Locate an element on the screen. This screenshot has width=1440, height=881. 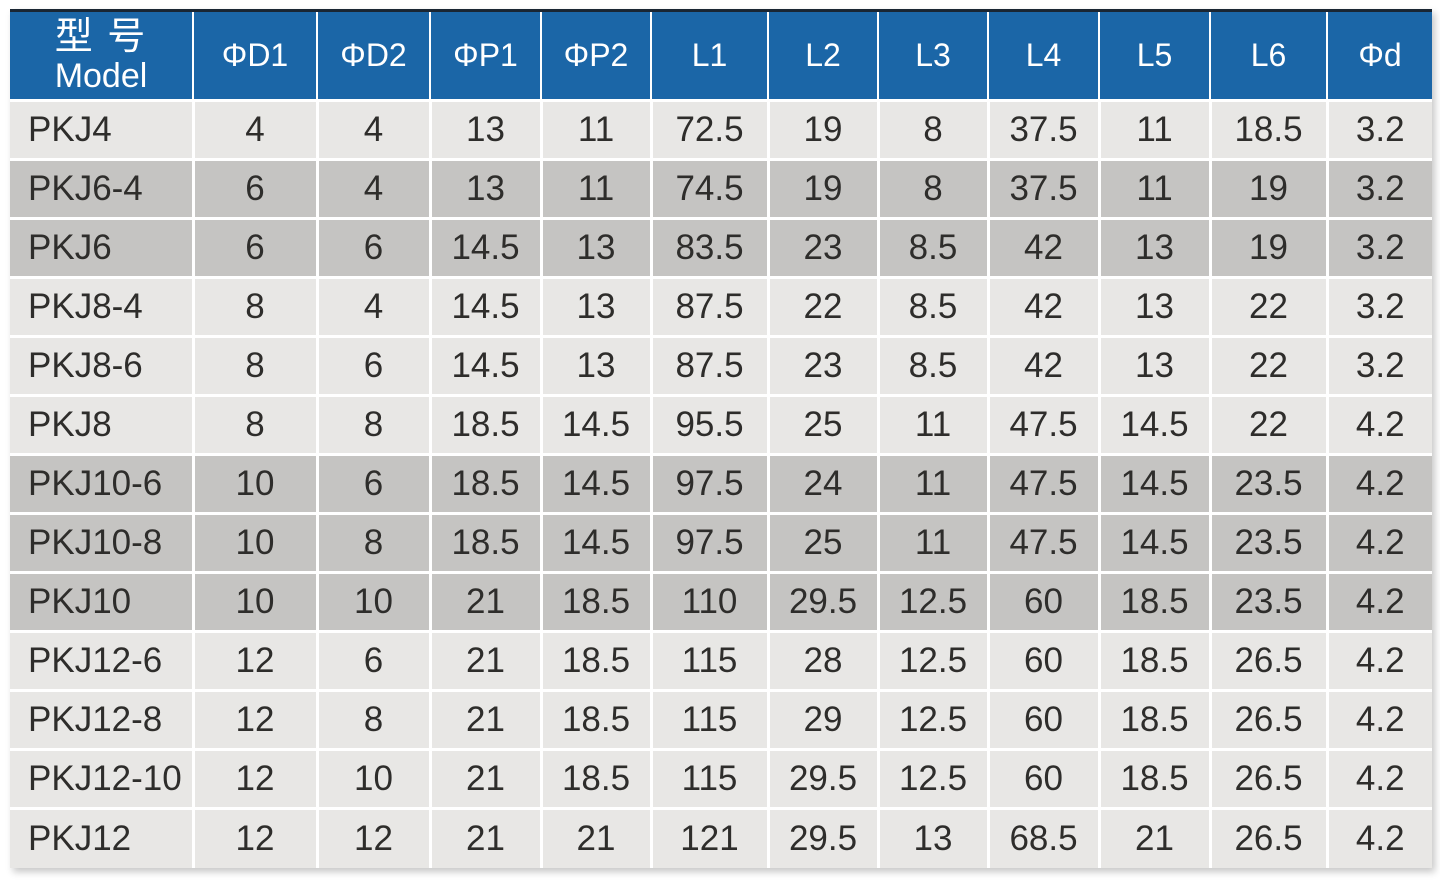
value-cell-L2: 19 is located at coordinates (823, 130).